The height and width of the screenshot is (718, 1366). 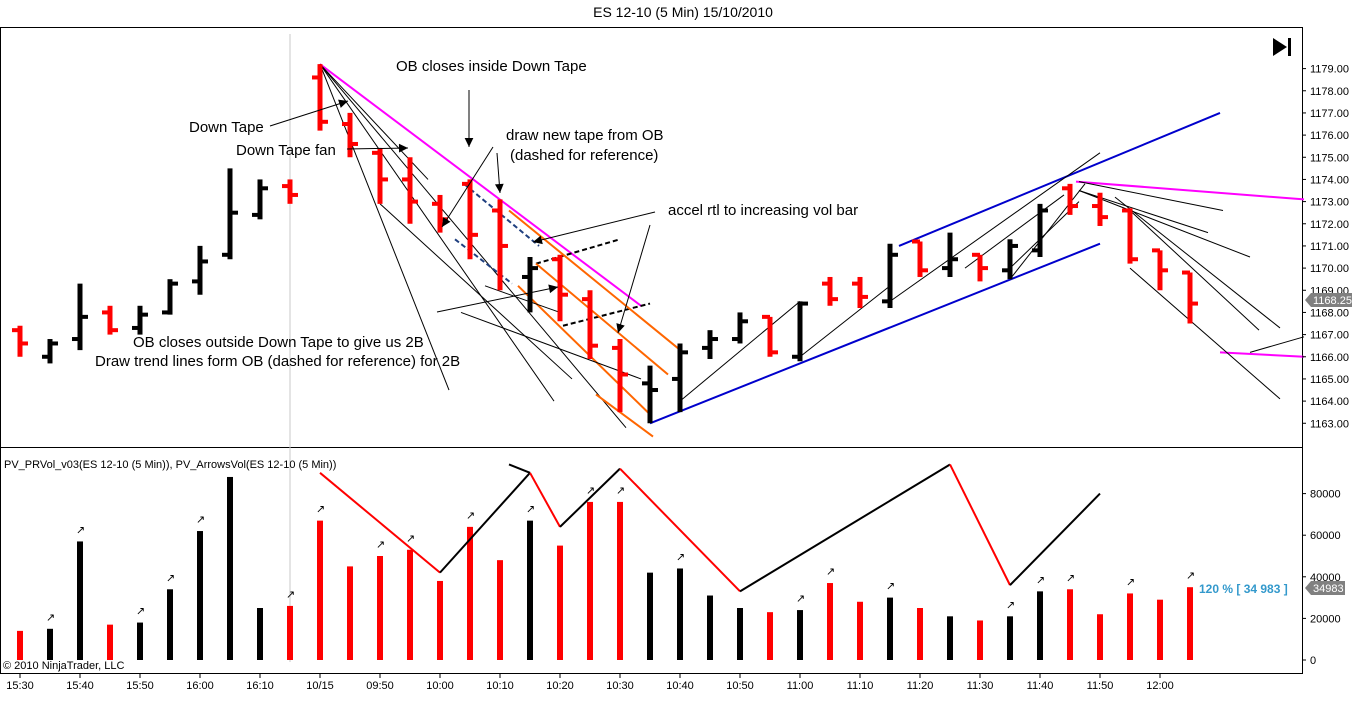 I want to click on time-tick-label: 12:00, so click(x=1160, y=686).